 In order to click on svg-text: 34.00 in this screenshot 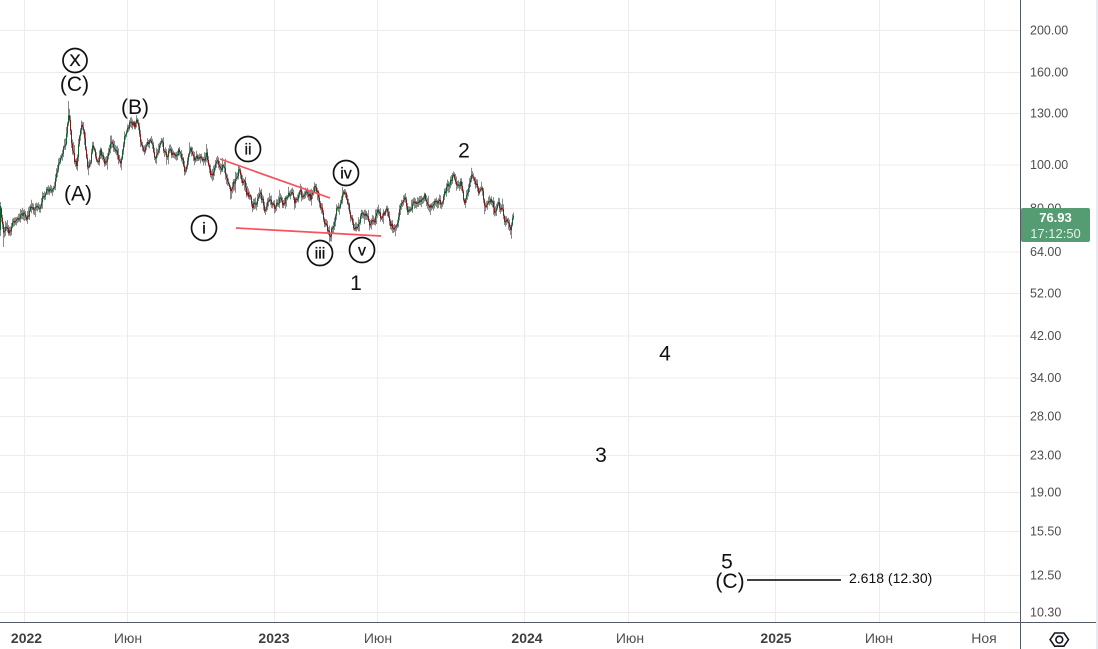, I will do `click(1045, 378)`.